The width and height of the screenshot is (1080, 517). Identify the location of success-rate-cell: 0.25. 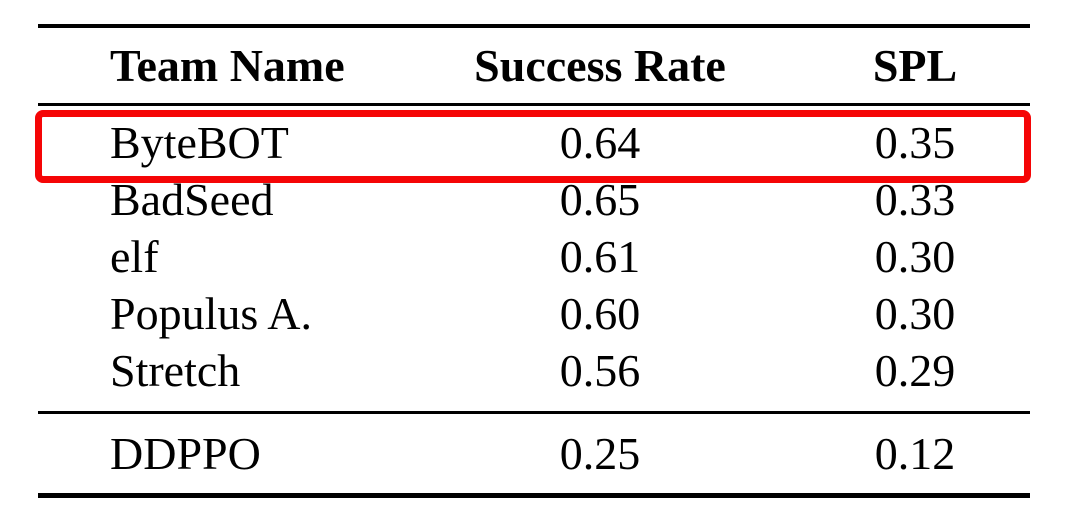
(600, 453).